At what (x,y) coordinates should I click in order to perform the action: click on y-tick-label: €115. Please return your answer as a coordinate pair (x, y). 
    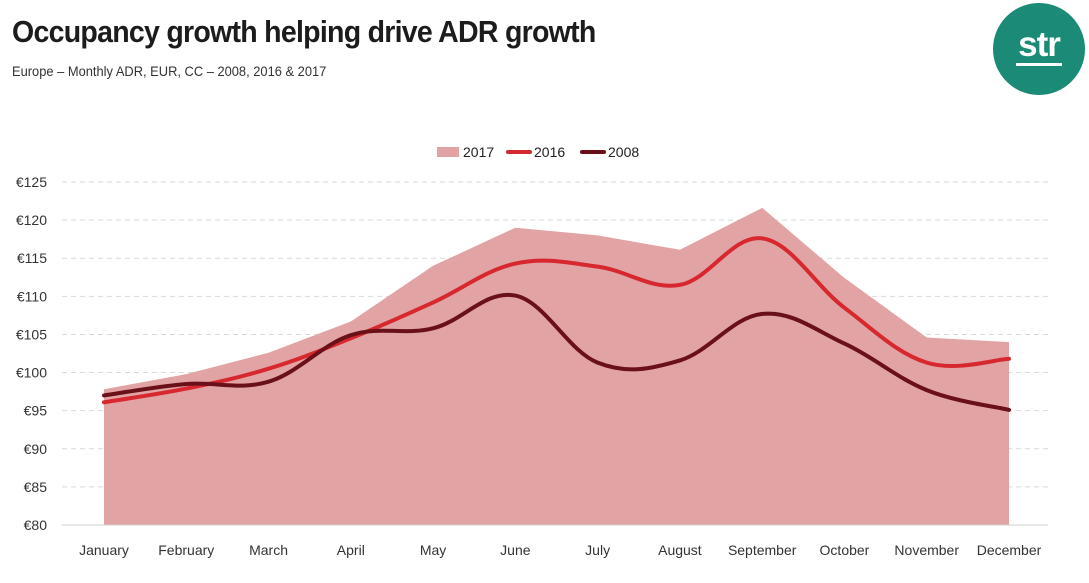
    Looking at the image, I should click on (32, 258).